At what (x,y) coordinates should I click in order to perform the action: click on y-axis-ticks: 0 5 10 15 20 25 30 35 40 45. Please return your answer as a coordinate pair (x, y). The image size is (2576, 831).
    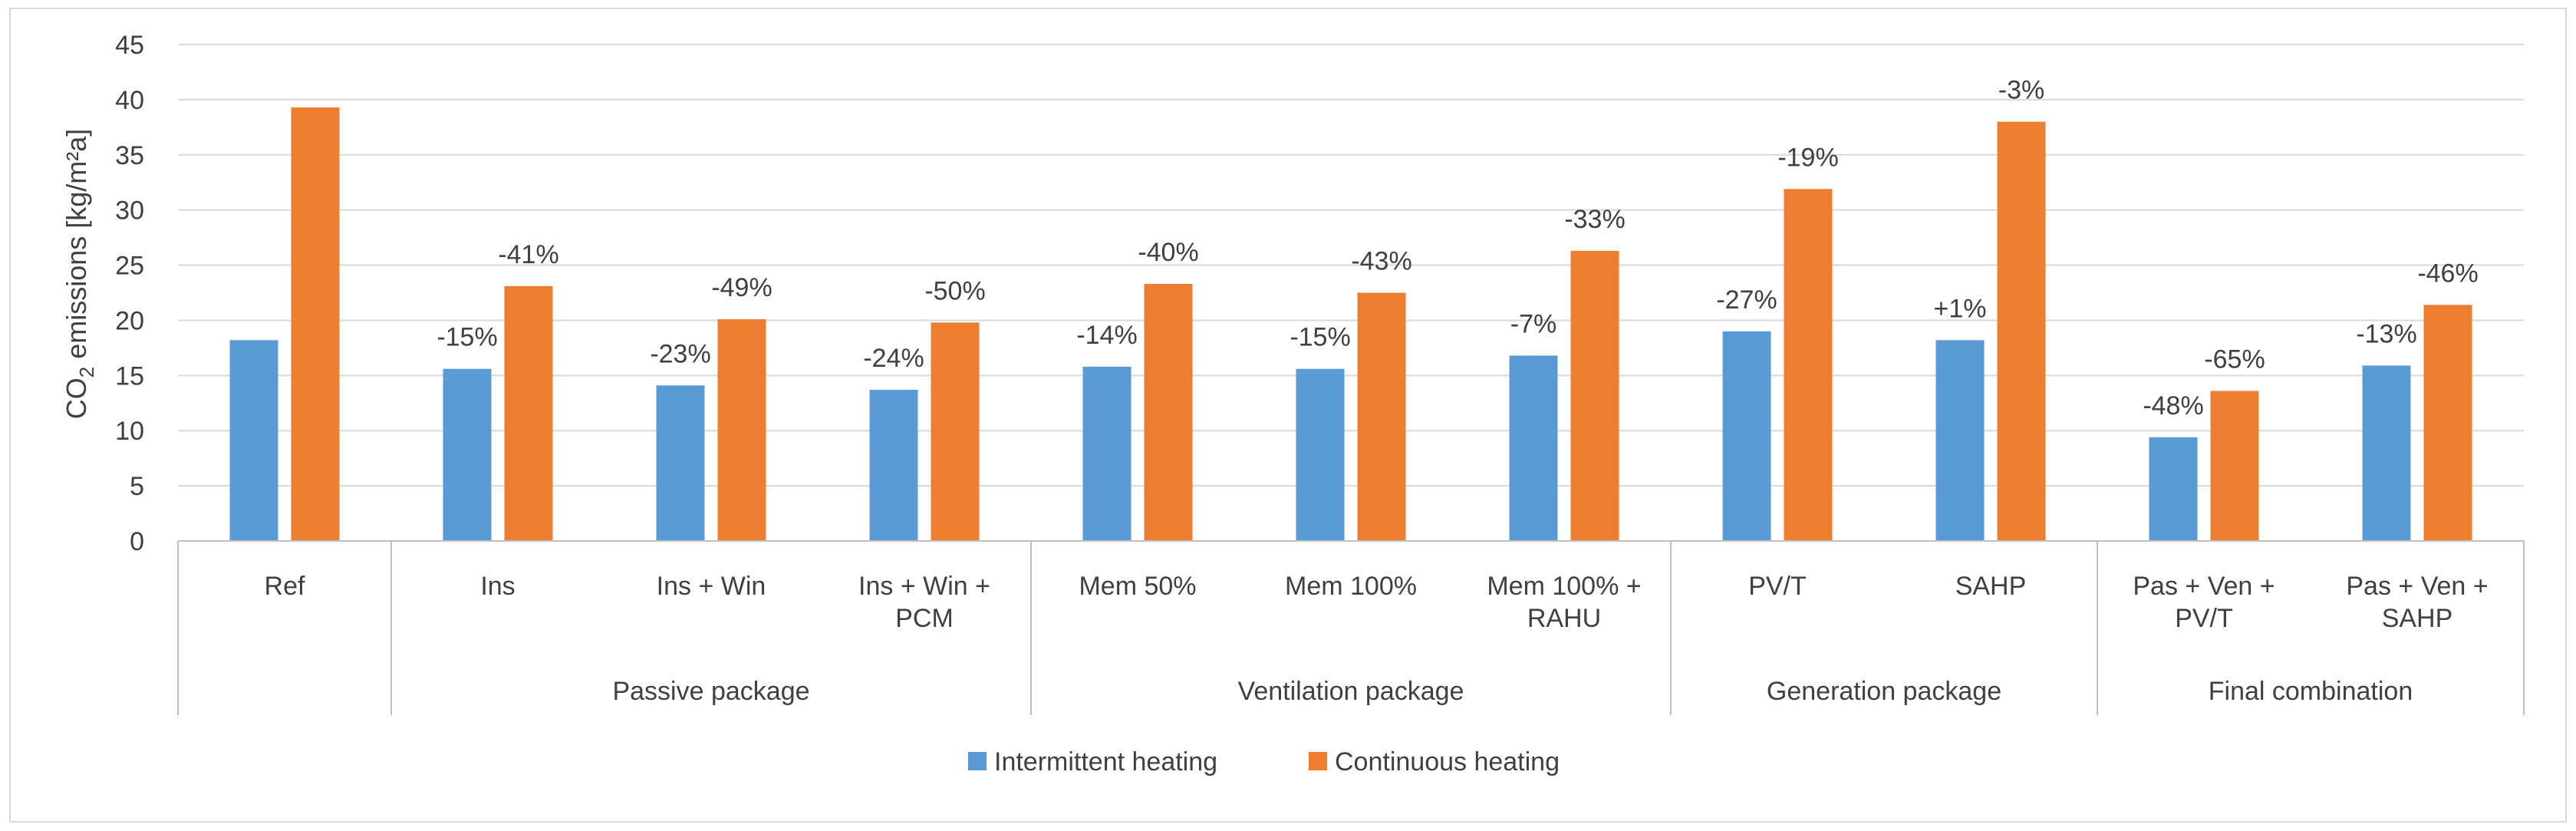
    Looking at the image, I should click on (129, 294).